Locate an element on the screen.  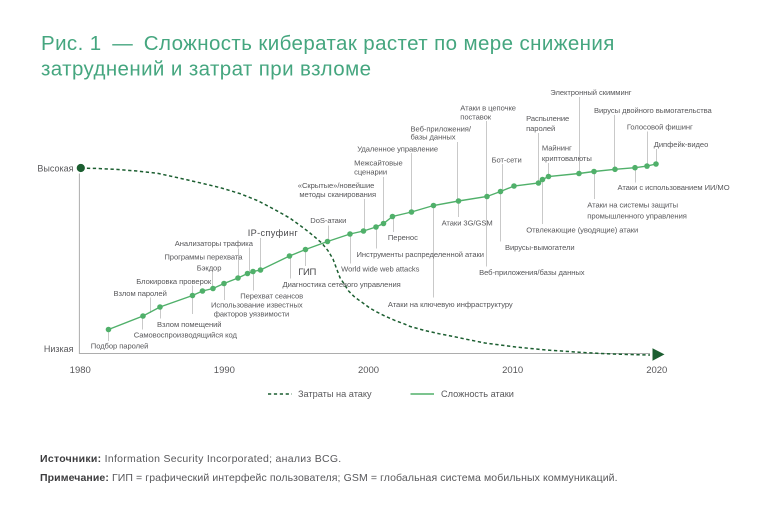
svg-text: Удаленное управление is located at coordinates (397, 148).